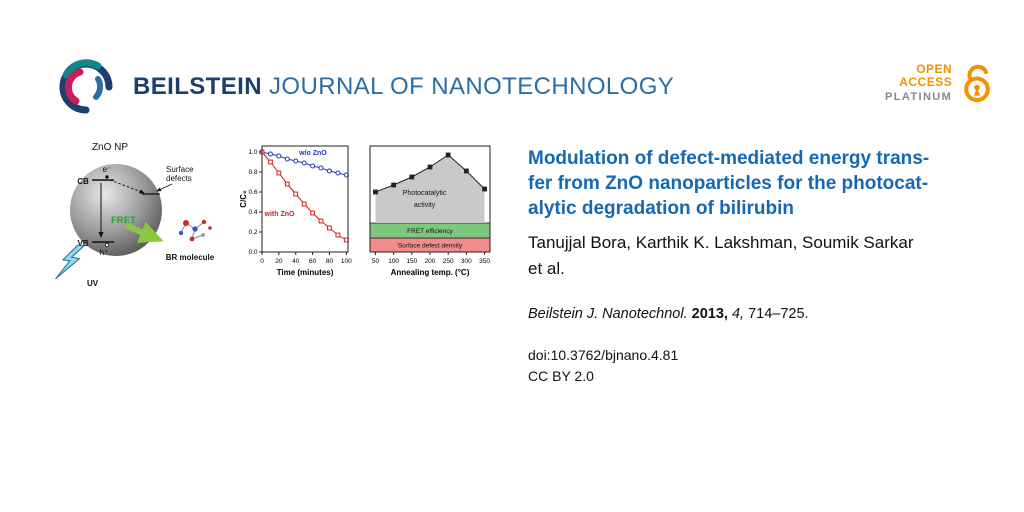  I want to click on svg-text: C/C₀, so click(243, 199).